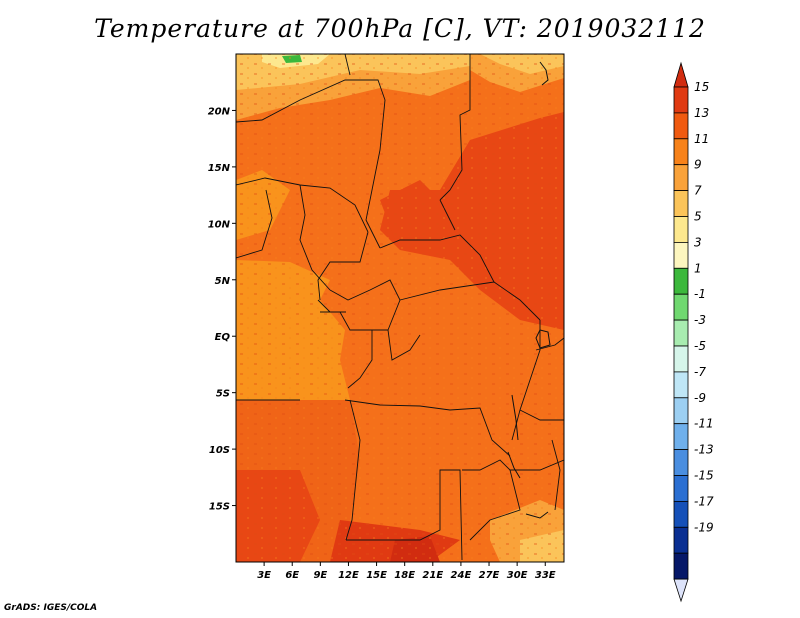 The height and width of the screenshot is (618, 800). What do you see at coordinates (700, 346) in the screenshot?
I see `colorbar-level-label: -5` at bounding box center [700, 346].